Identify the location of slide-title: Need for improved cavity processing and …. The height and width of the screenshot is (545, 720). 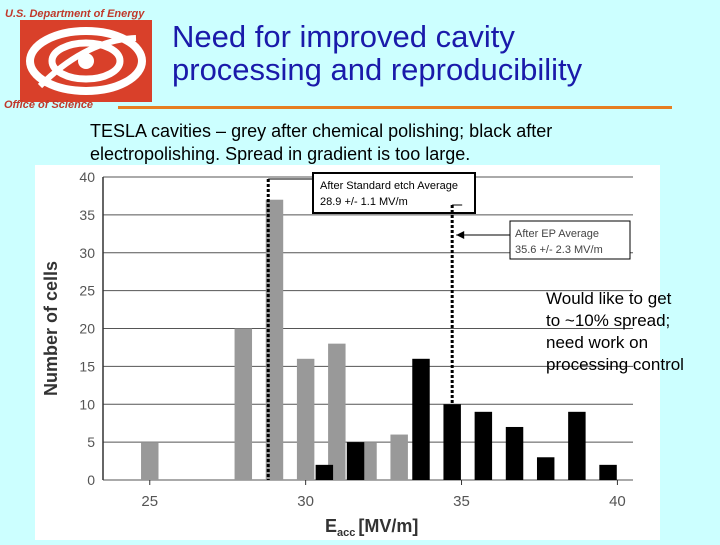
(377, 53).